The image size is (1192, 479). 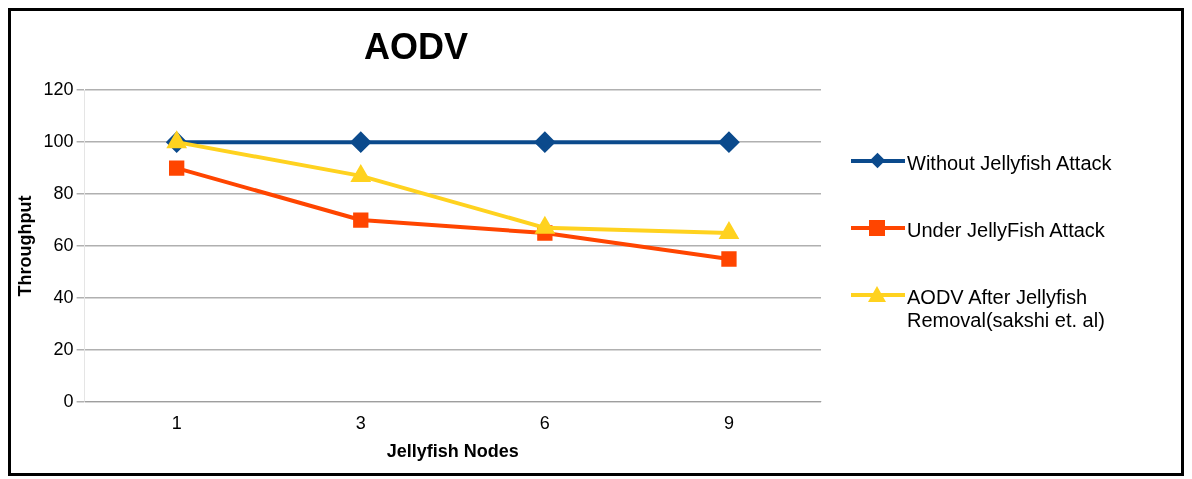 What do you see at coordinates (63, 348) in the screenshot?
I see `y-tick-label: 20` at bounding box center [63, 348].